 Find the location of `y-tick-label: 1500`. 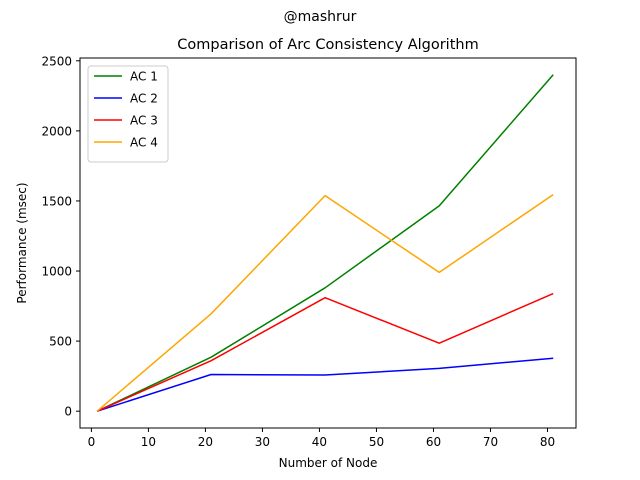

y-tick-label: 1500 is located at coordinates (56, 201).